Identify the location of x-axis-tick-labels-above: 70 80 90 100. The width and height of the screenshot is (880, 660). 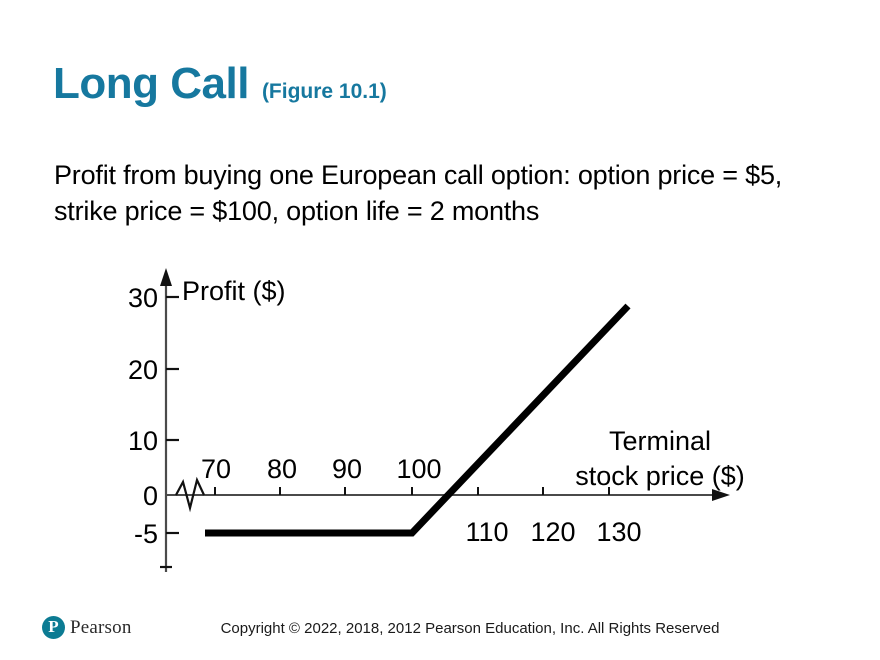
(321, 469).